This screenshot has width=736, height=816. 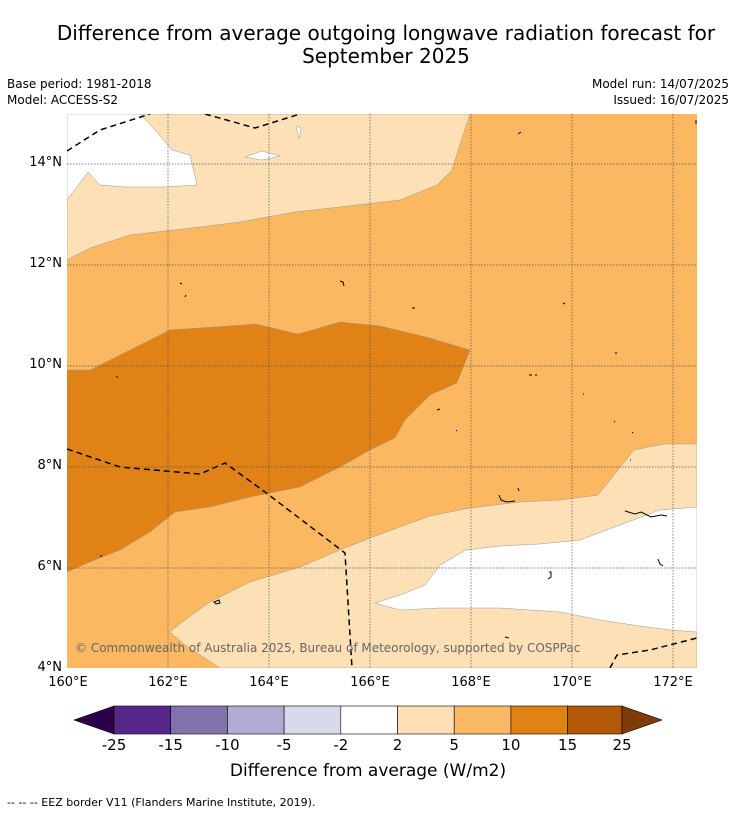 I want to click on eez-border-southeast, so click(x=653, y=652).